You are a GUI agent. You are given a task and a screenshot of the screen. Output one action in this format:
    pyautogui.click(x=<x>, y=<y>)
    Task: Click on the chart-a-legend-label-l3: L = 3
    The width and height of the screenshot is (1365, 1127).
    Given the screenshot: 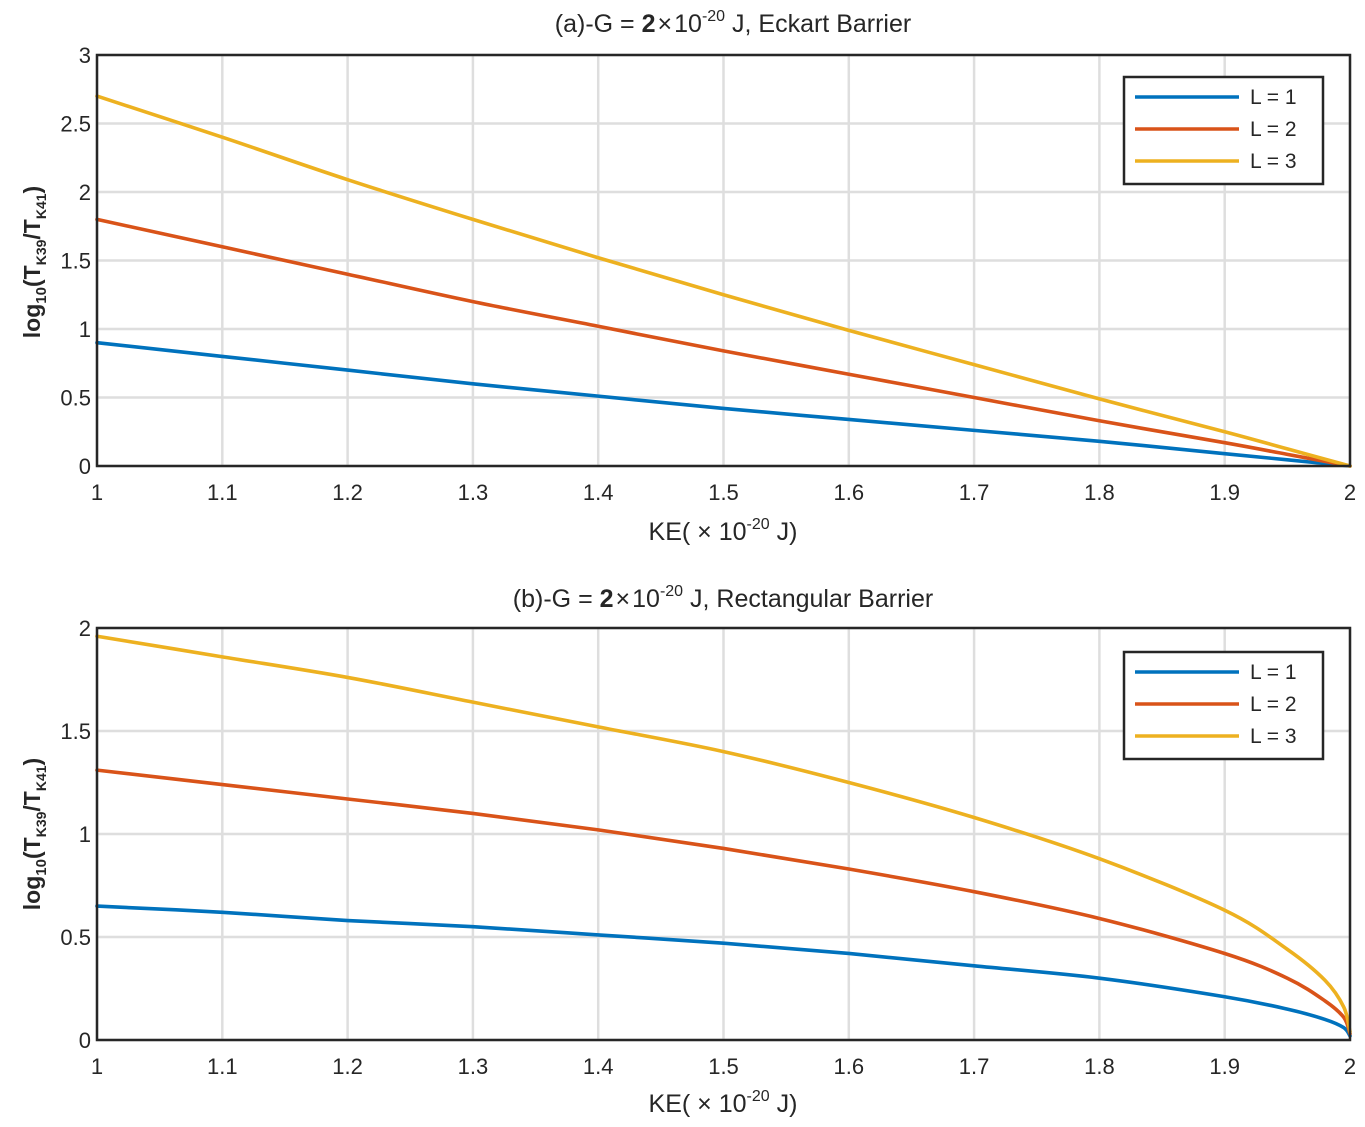 What is the action you would take?
    pyautogui.click(x=1273, y=161)
    